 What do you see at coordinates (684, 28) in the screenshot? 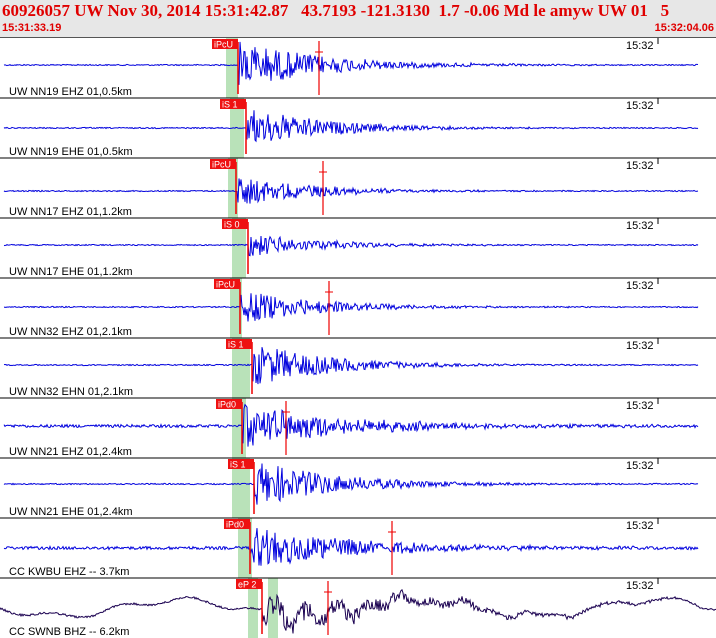
I see `end-time-label: 15:32:04.06` at bounding box center [684, 28].